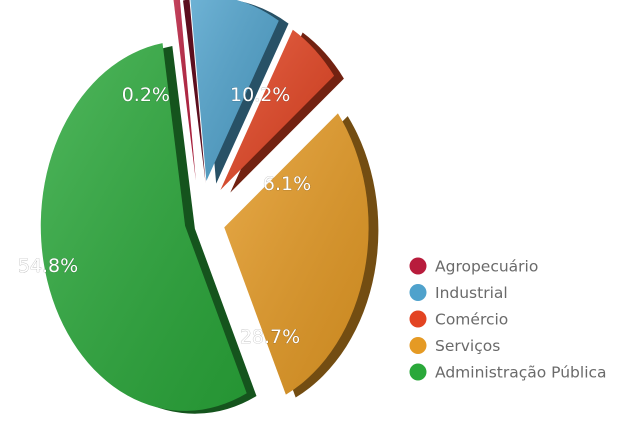 The width and height of the screenshot is (643, 431). What do you see at coordinates (146, 95) in the screenshot?
I see `slice-label-agropecuario: 0.2%` at bounding box center [146, 95].